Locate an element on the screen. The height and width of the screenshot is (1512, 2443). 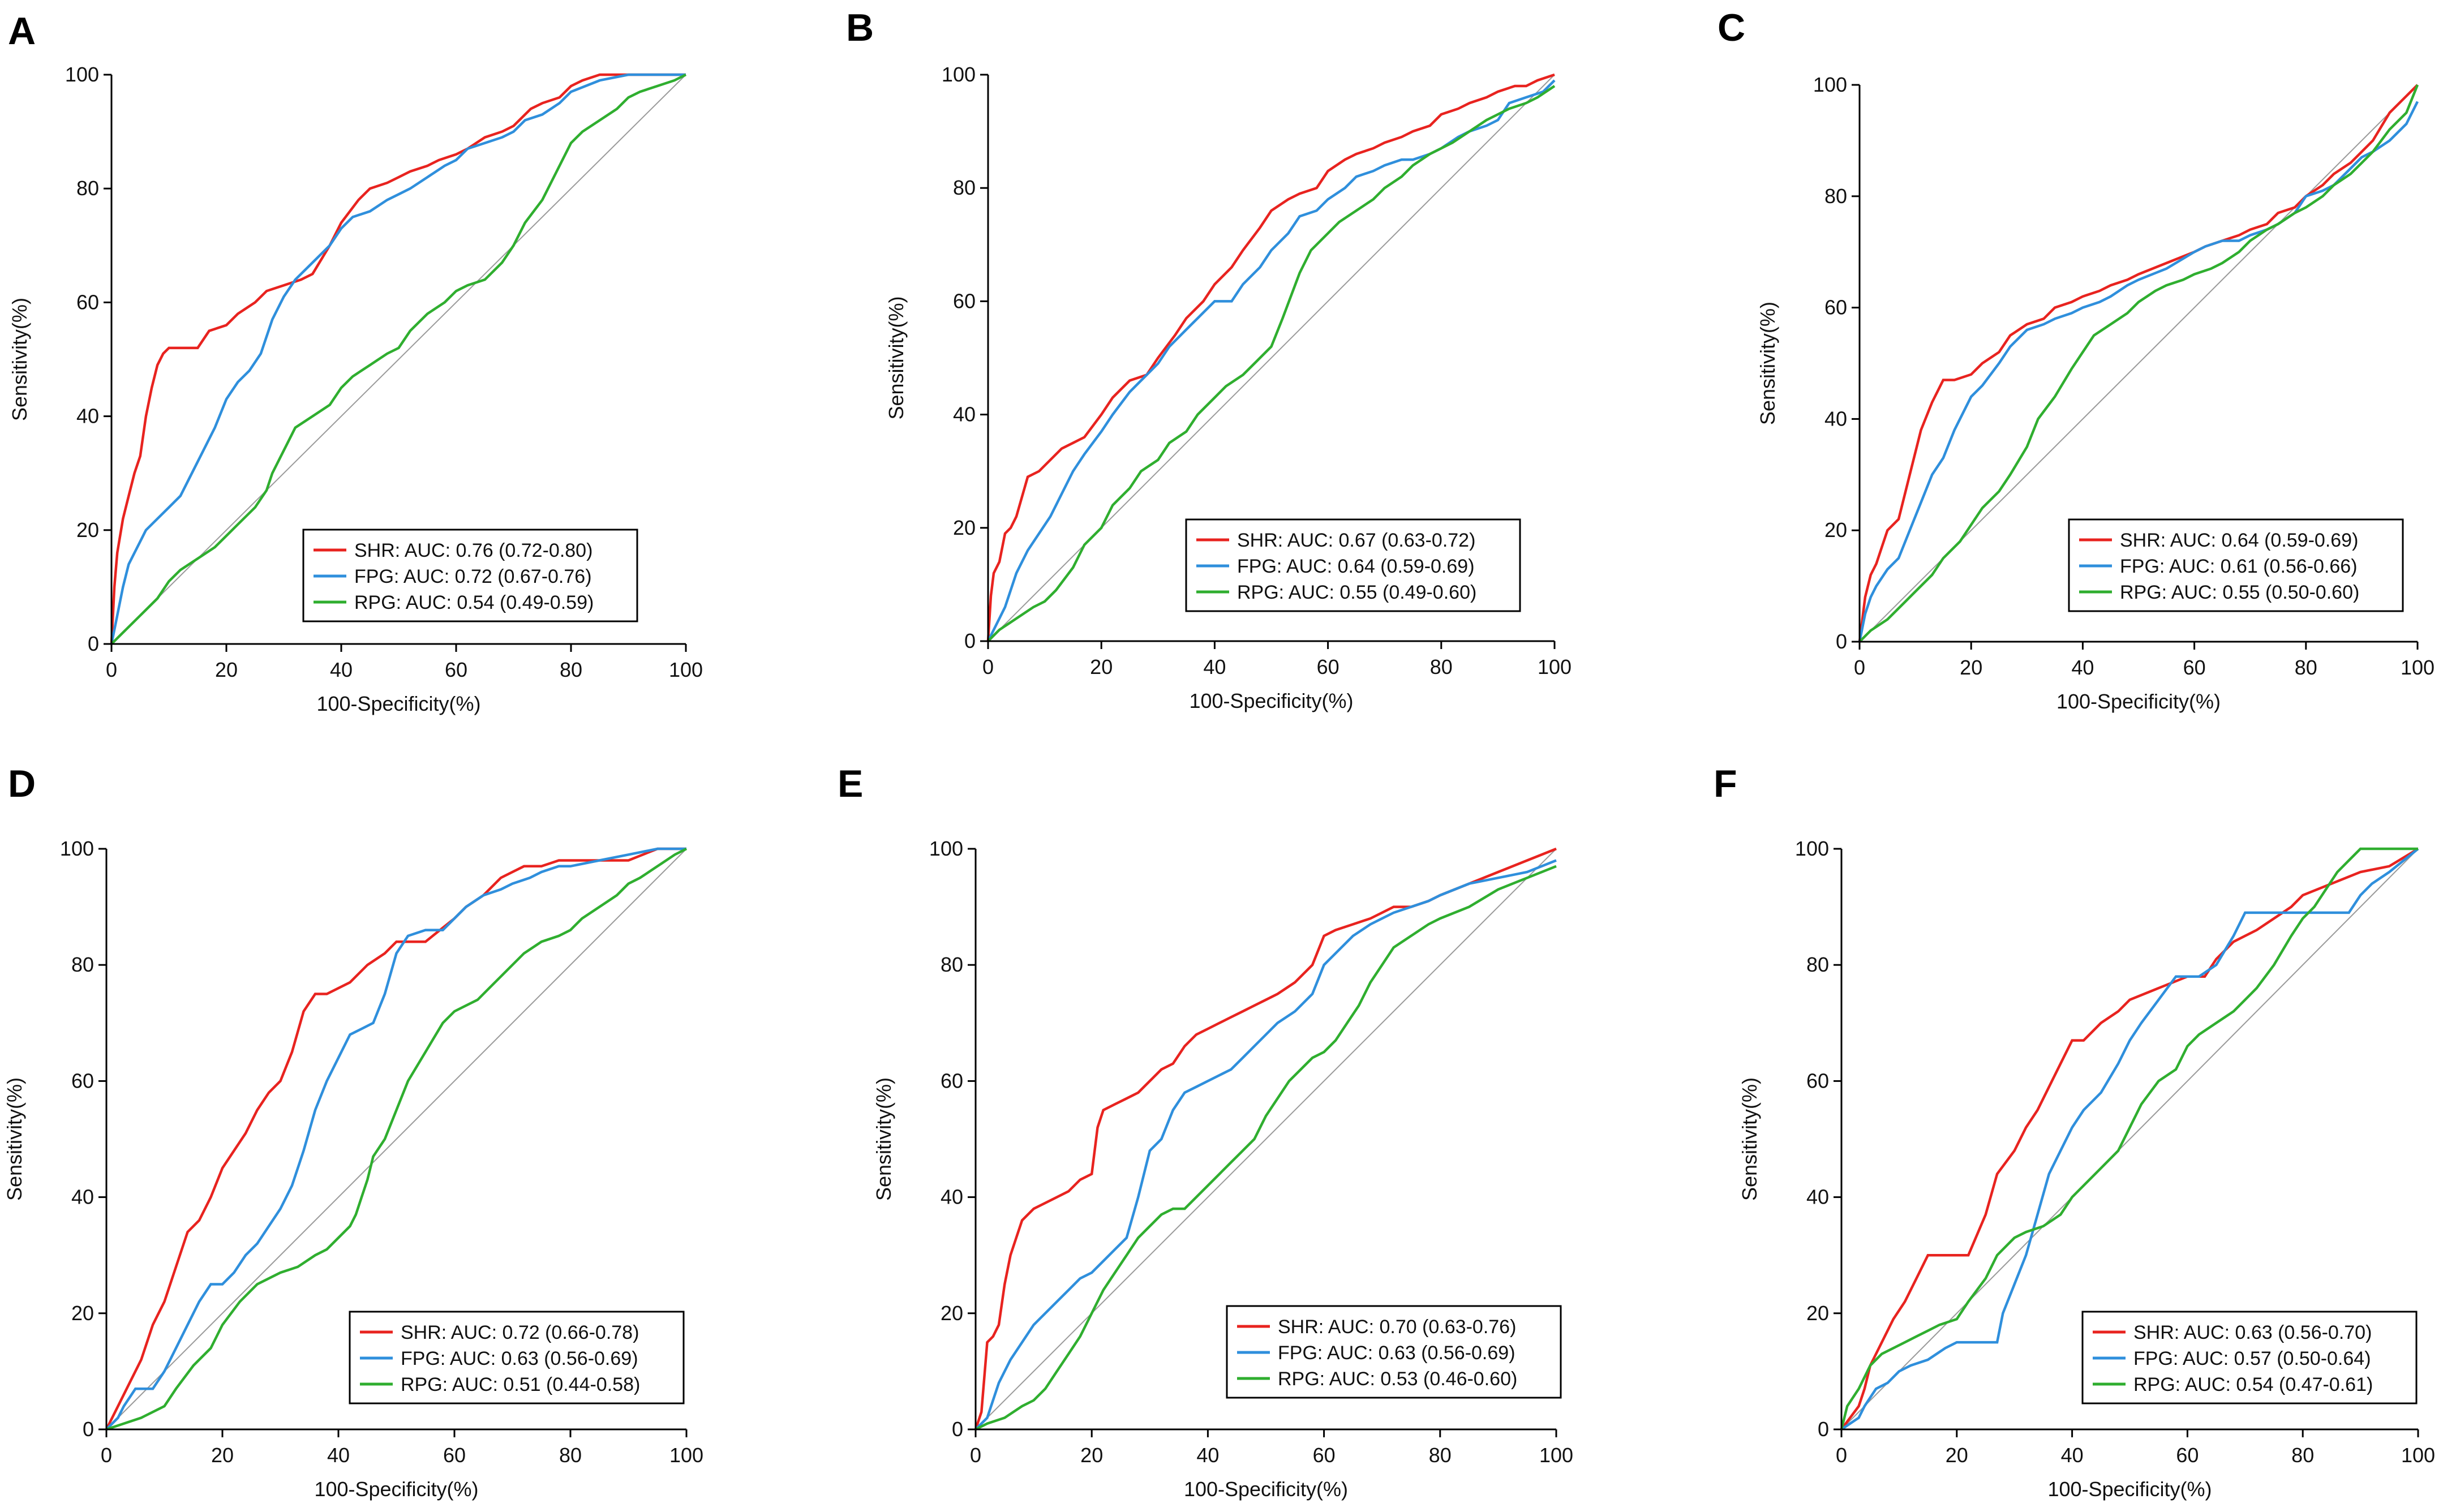
panel-letter-d: D is located at coordinates (22, 783).